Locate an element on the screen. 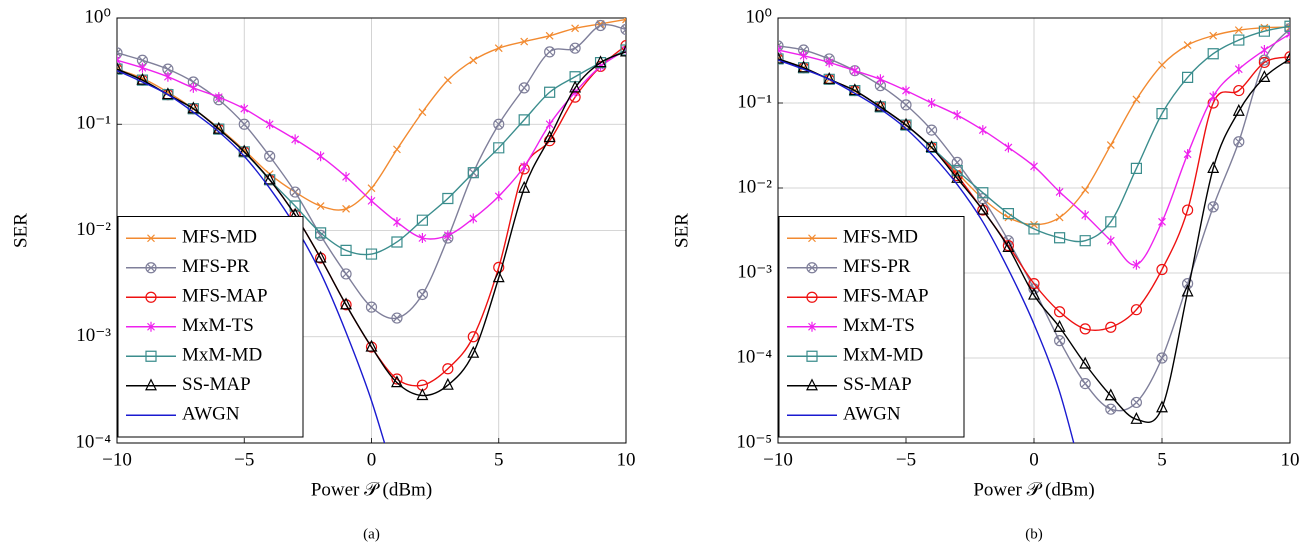 This screenshot has height=556, width=1313. series-line is located at coordinates (251, 256).